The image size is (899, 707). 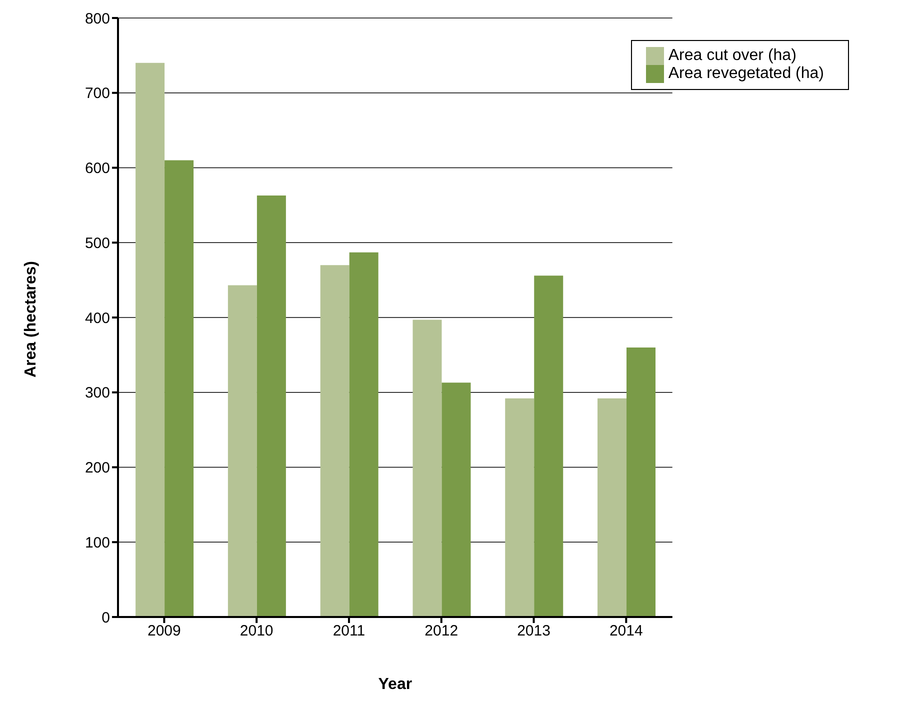 What do you see at coordinates (626, 631) in the screenshot?
I see `x-tick-label: 2014` at bounding box center [626, 631].